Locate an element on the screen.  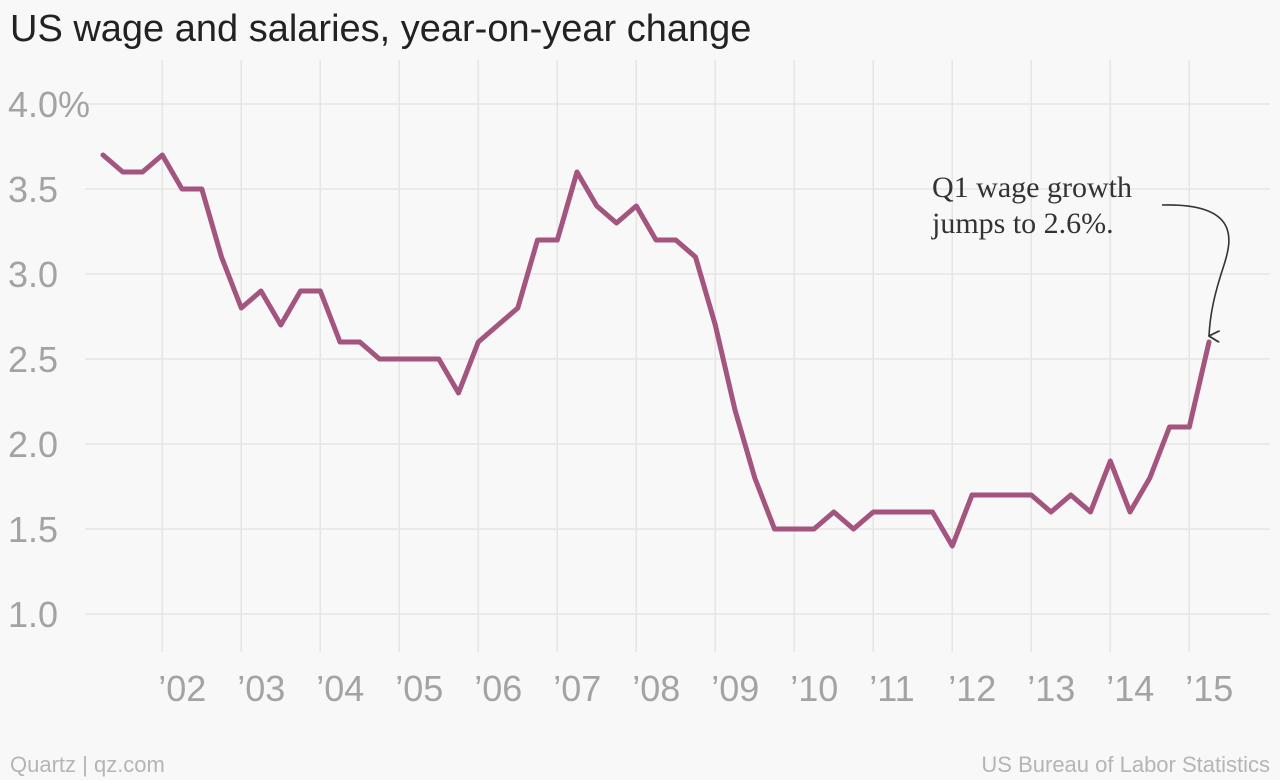
x-tick-label: ’08 is located at coordinates (656, 688).